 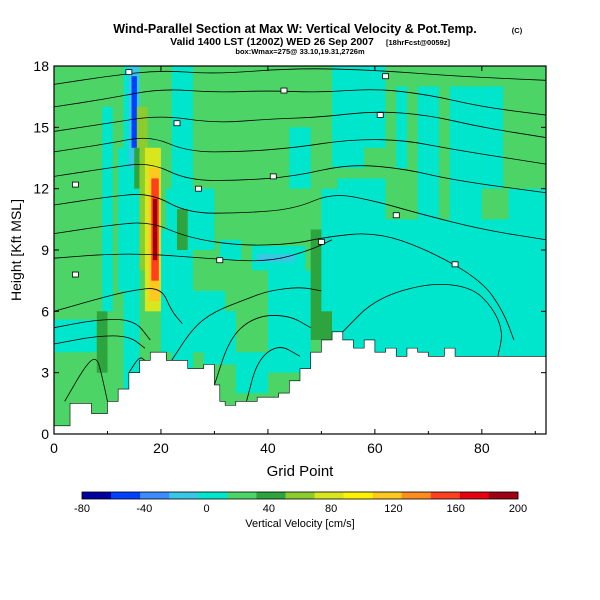 I want to click on y-axis-label: Height [Kft MSL], so click(x=16, y=250).